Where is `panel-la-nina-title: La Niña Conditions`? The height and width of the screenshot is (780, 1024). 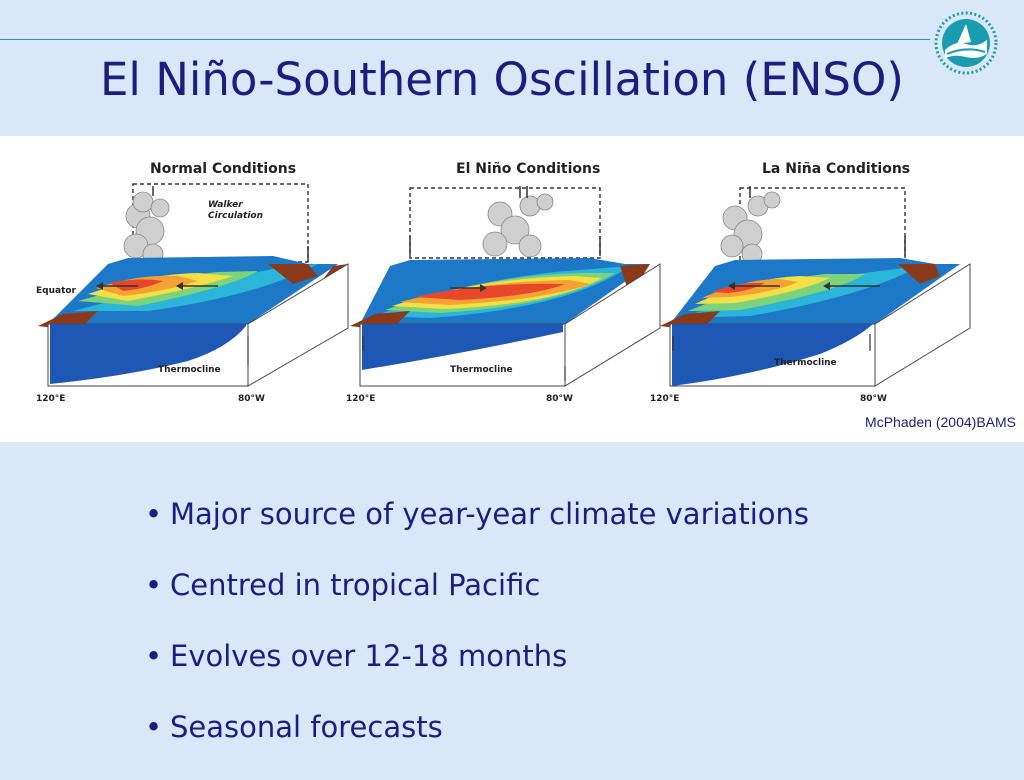 panel-la-nina-title: La Niña Conditions is located at coordinates (836, 169).